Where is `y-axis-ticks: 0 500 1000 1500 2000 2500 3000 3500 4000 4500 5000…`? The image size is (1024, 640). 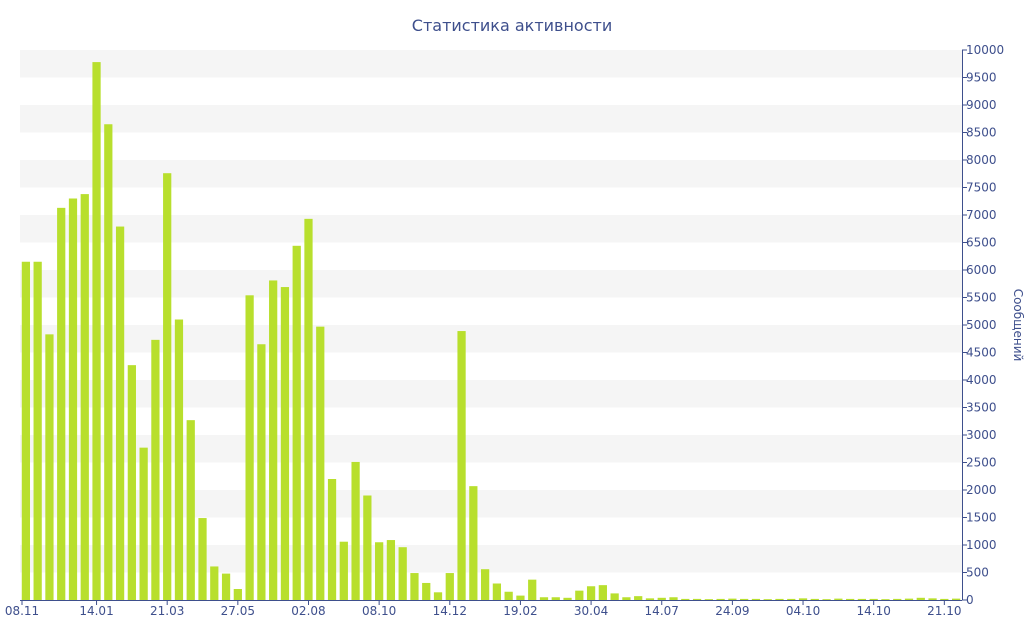
y-axis-ticks: 0 500 1000 1500 2000 2500 3000 3500 4000 4500 5000… is located at coordinates (983, 325).